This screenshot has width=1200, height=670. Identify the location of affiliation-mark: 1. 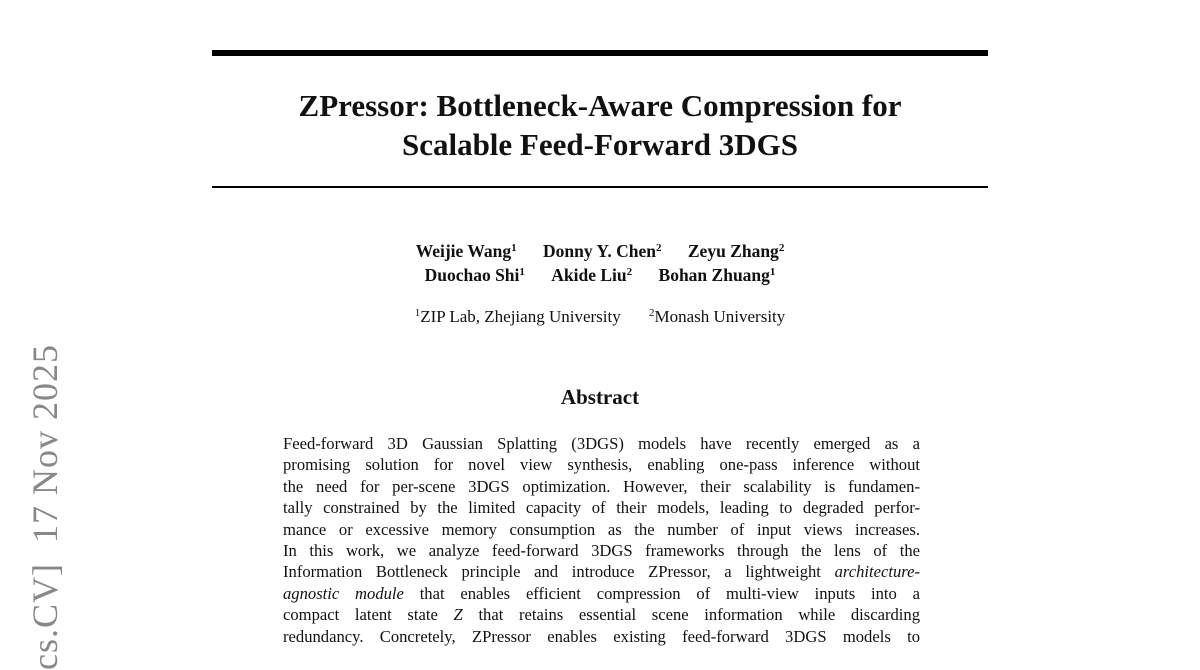
(417, 313).